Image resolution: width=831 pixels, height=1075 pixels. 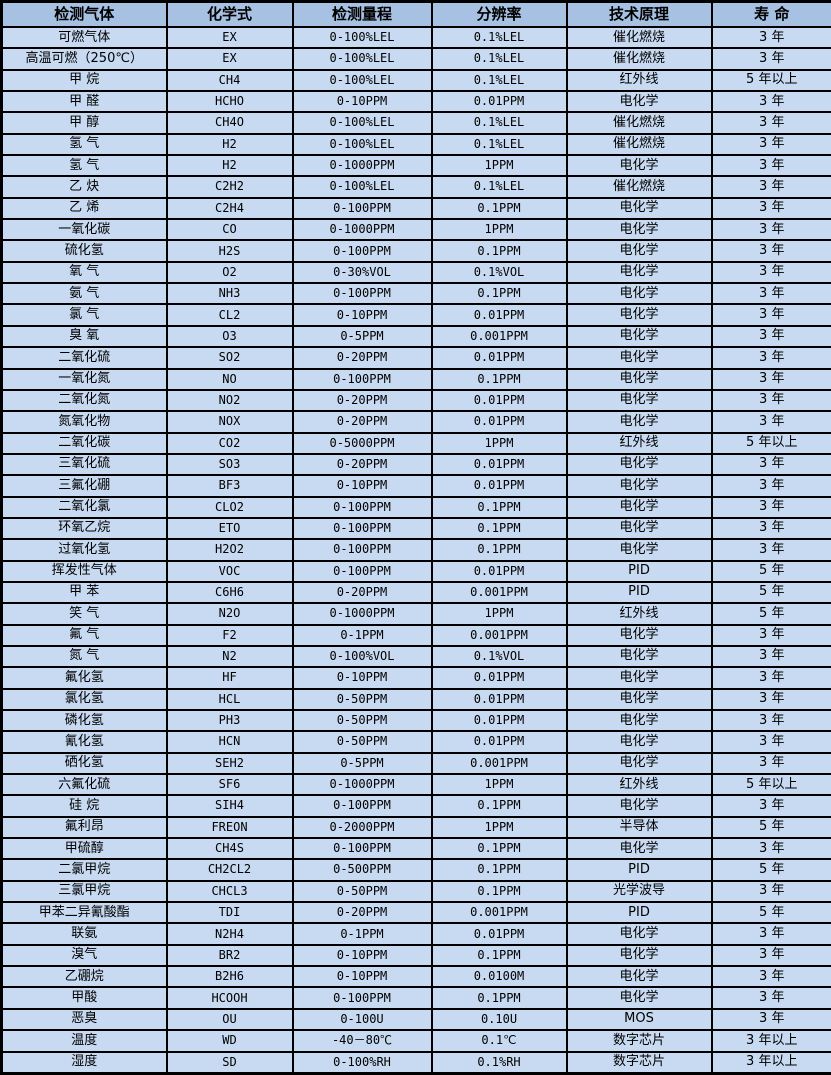 I want to click on cell-chemical-formula: PH3, so click(x=229, y=720).